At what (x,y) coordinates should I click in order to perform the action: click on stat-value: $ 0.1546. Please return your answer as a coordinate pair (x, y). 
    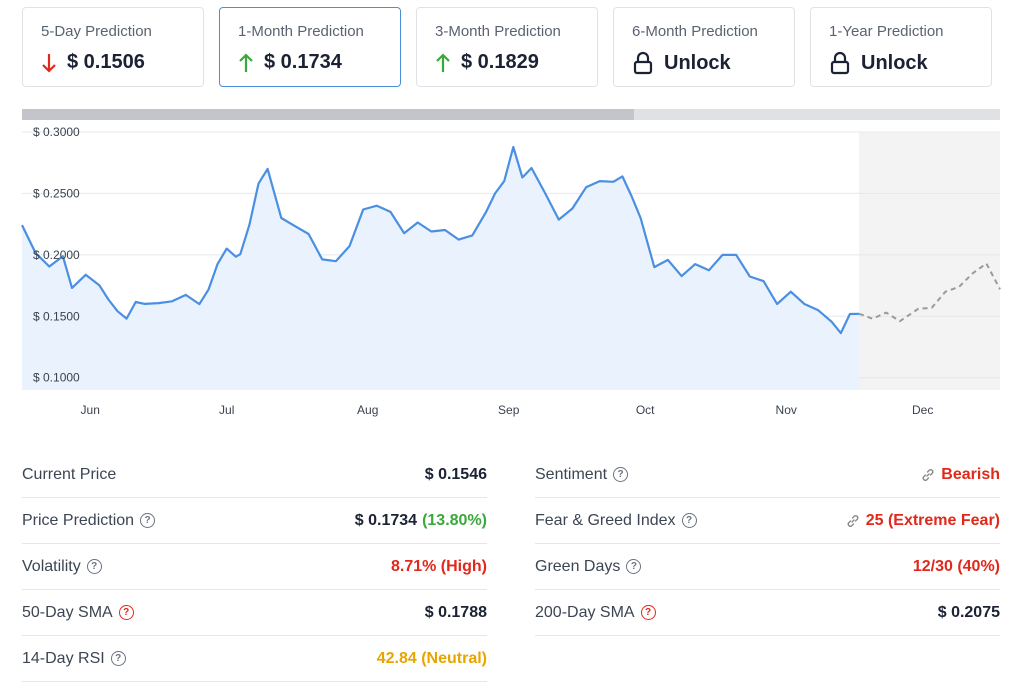
    Looking at the image, I should click on (456, 475).